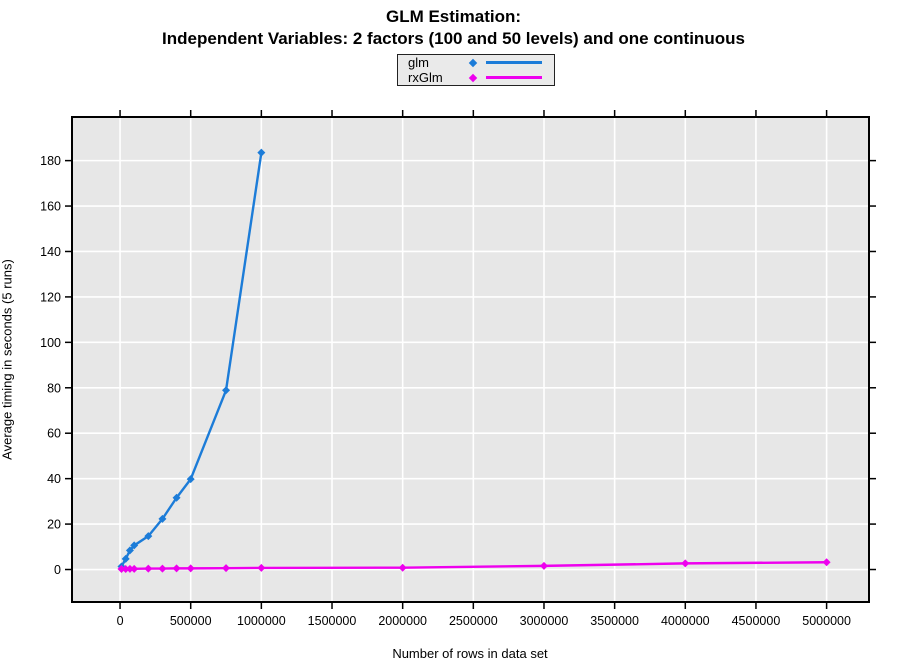 This screenshot has width=907, height=672. I want to click on y-tick-label: 180, so click(50, 161).